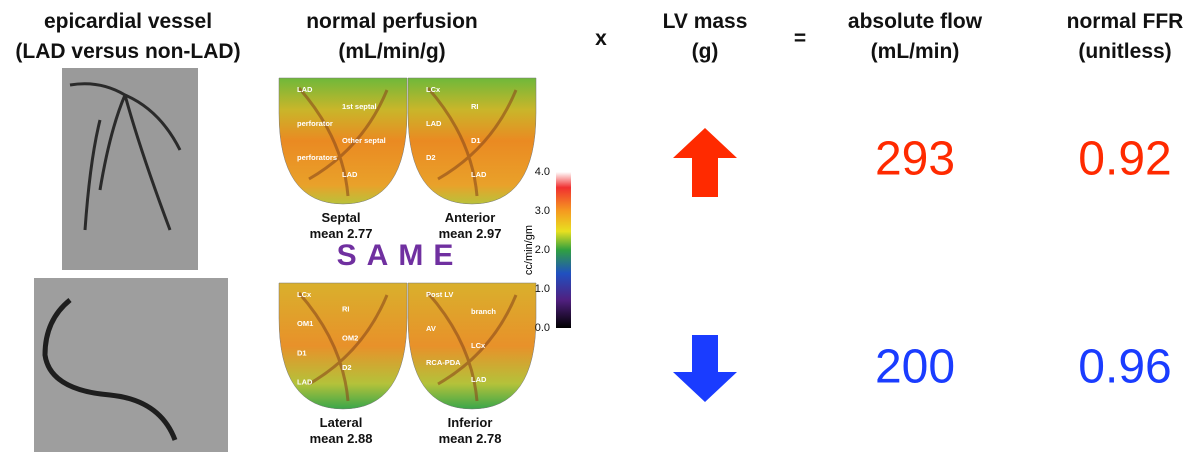  I want to click on map-mean: mean 2.88, so click(341, 438).